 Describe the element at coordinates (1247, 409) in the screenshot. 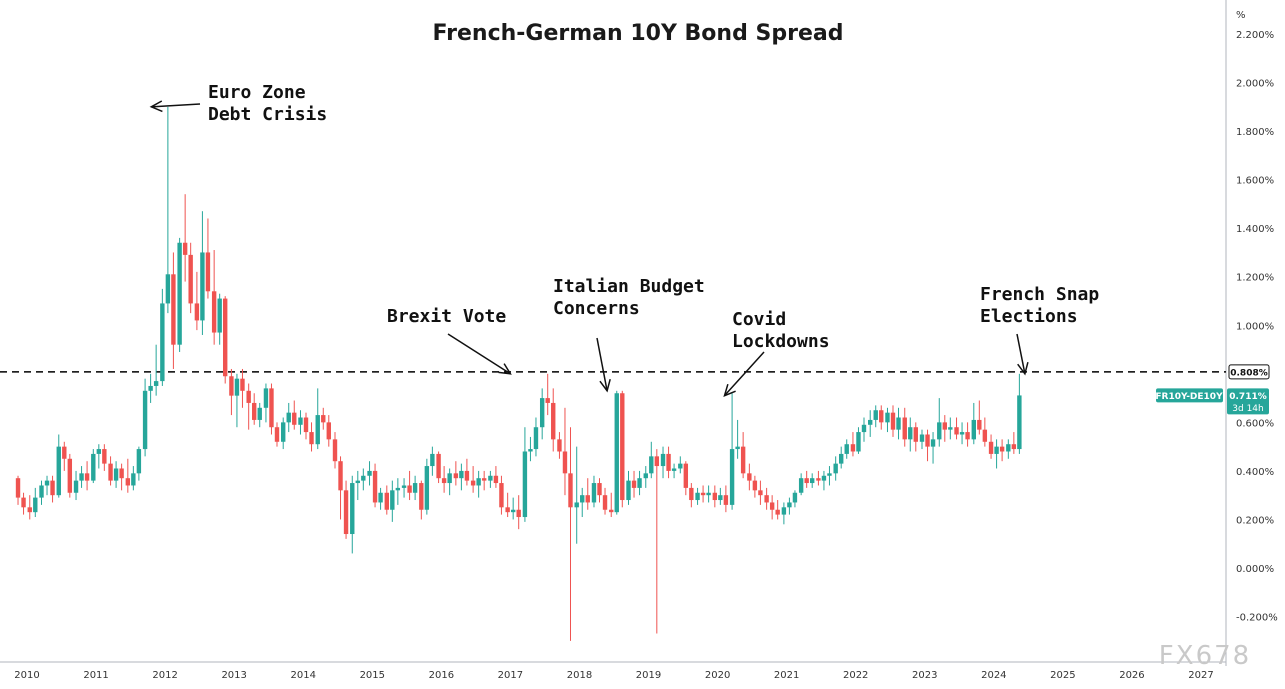

I see `bar-countdown-label: 3d 14h` at that location.